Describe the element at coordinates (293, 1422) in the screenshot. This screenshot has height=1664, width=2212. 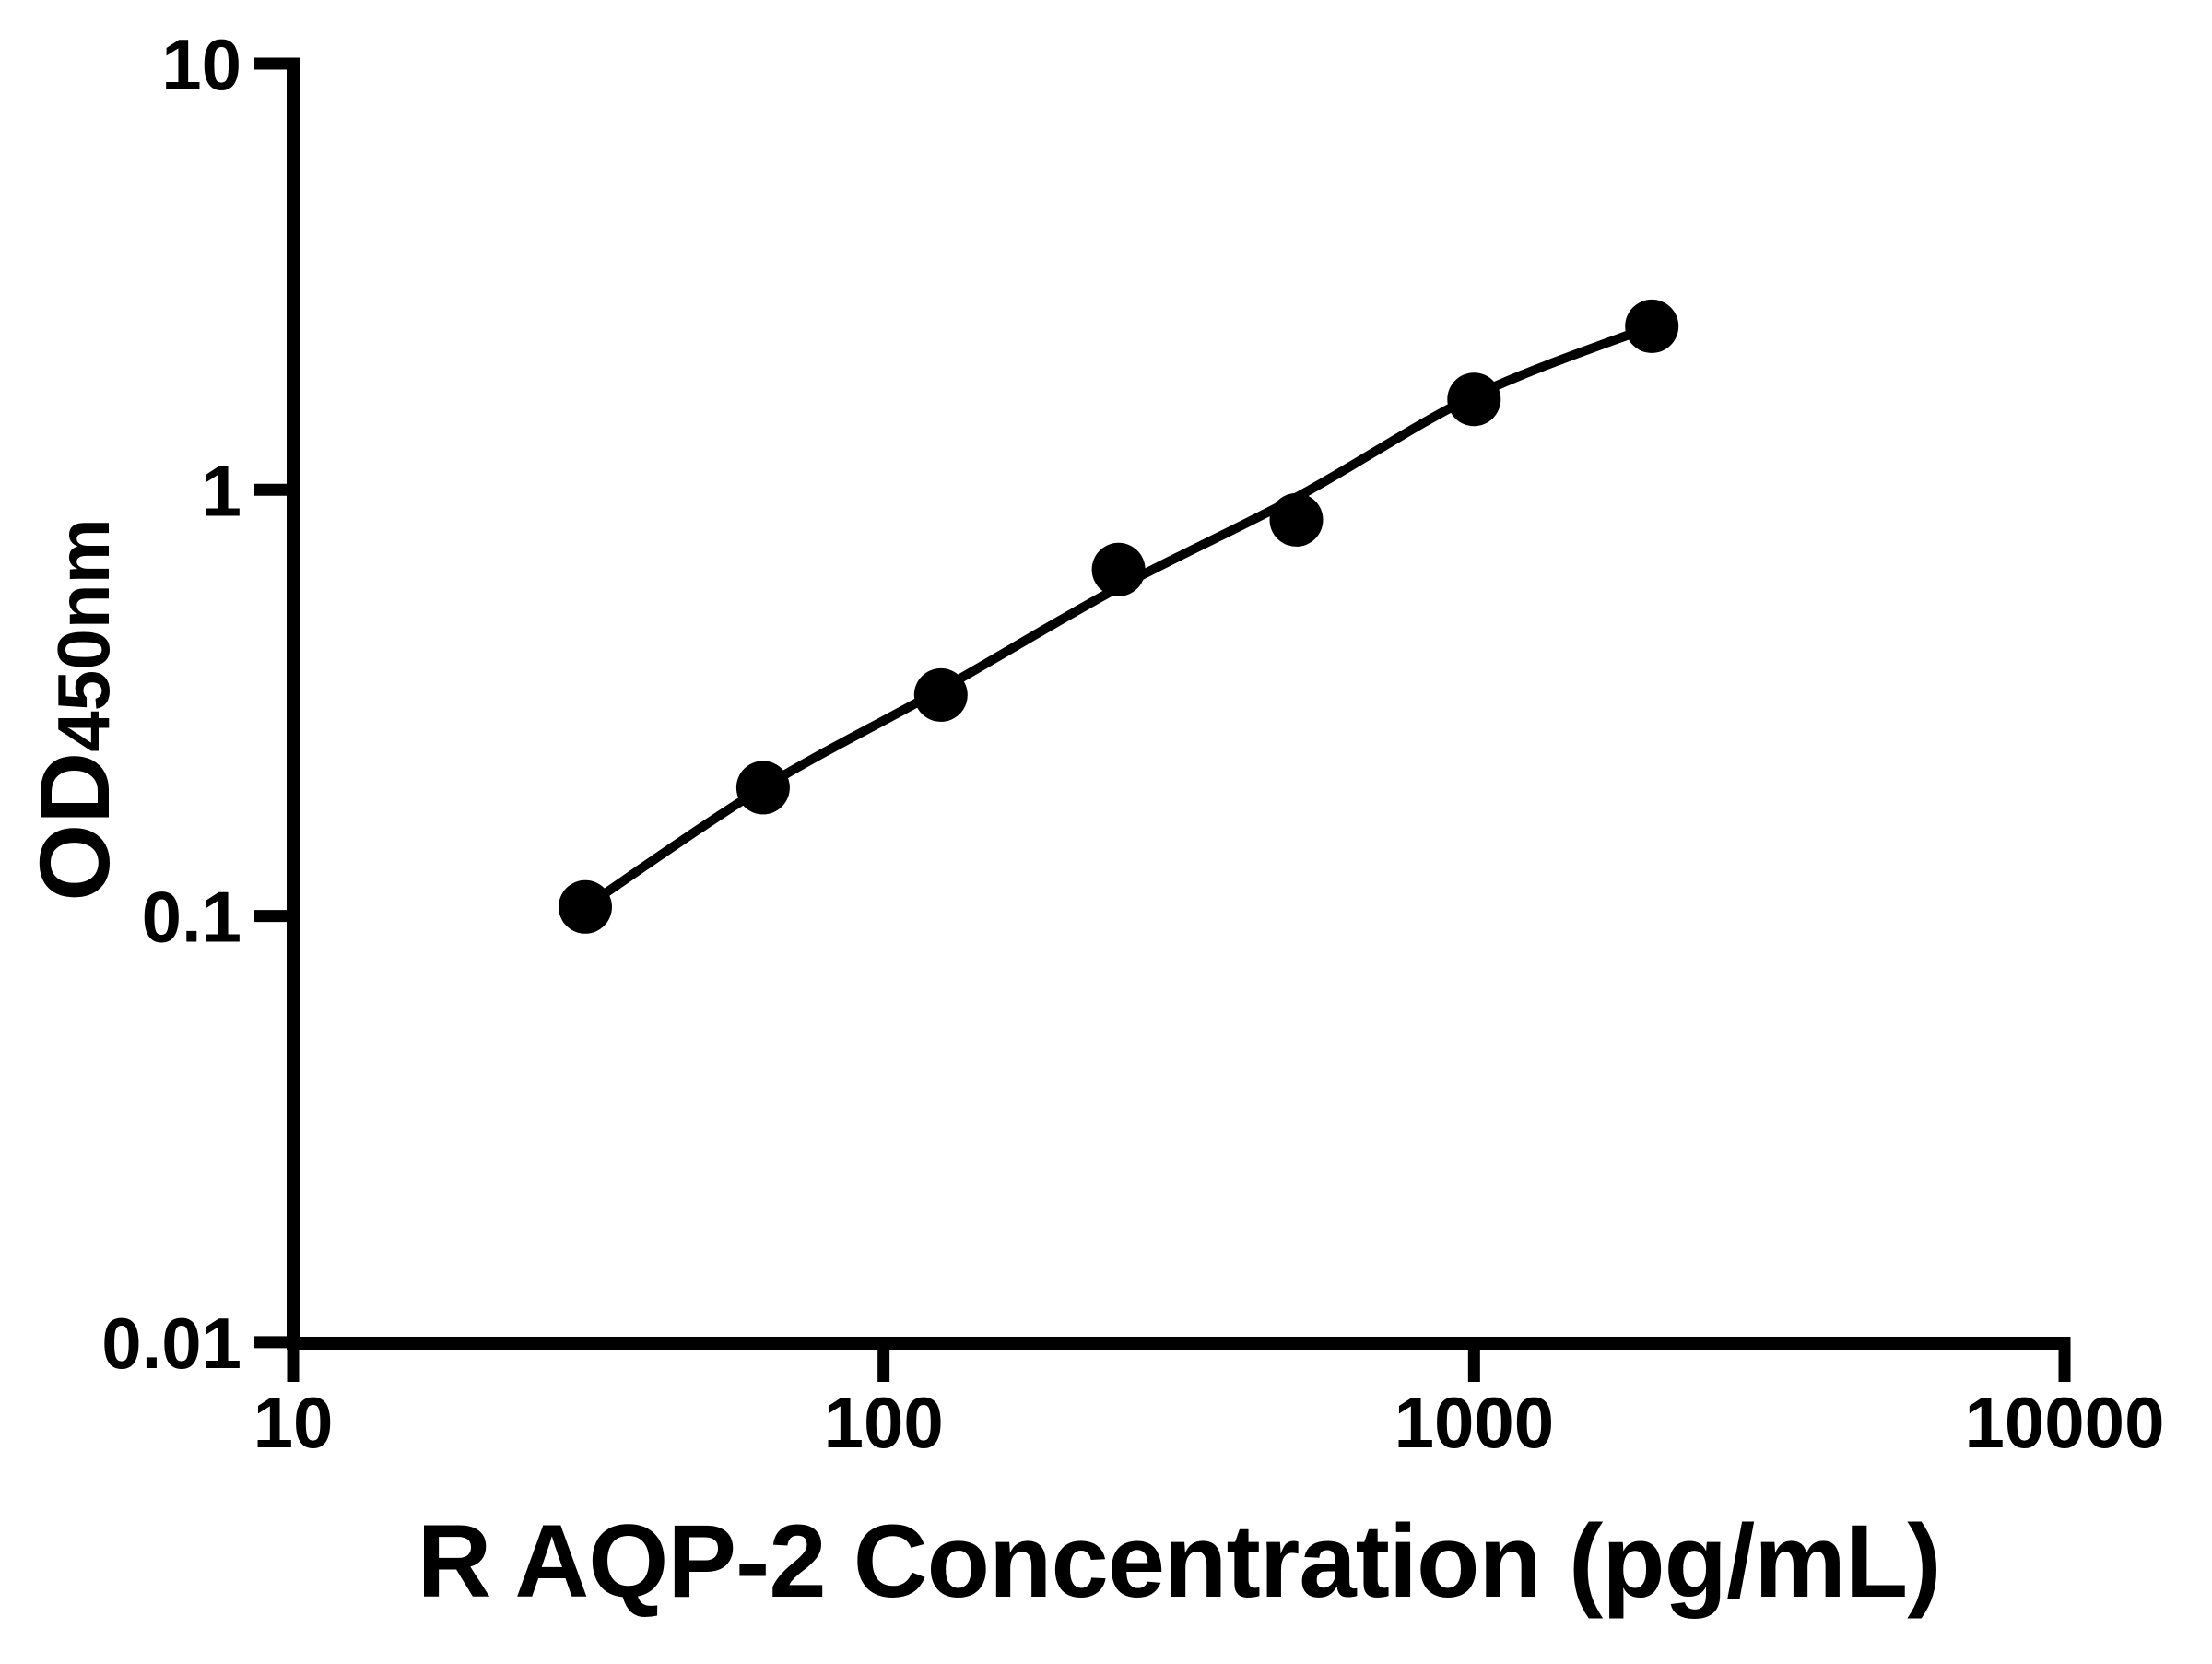
I see `x-tick-label: 10` at that location.